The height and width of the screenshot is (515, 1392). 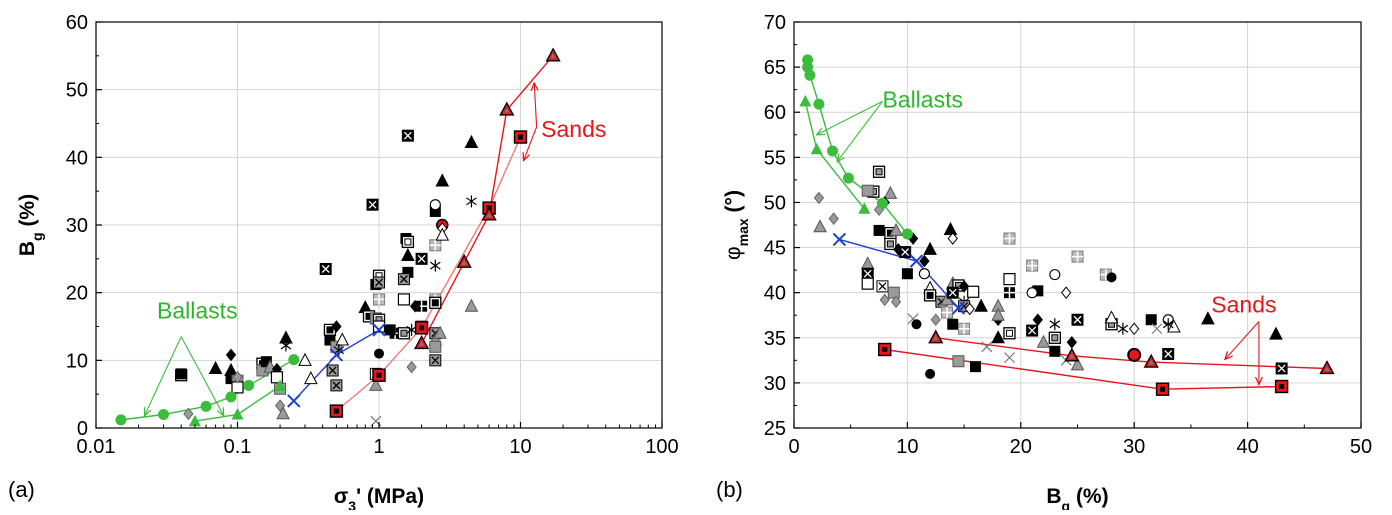 I want to click on panel-label: (a), so click(x=21, y=489).